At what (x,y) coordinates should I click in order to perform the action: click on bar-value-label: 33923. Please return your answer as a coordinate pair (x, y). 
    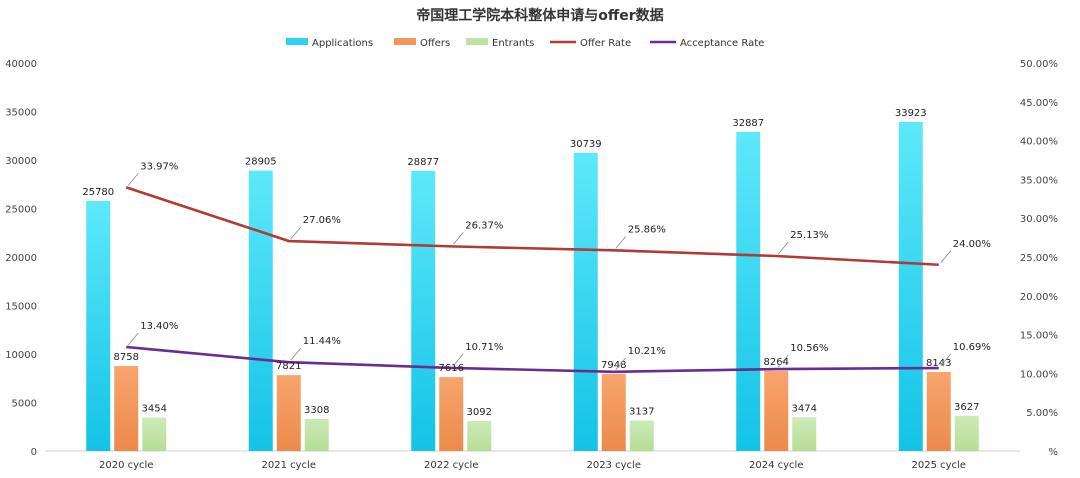
    Looking at the image, I should click on (911, 113).